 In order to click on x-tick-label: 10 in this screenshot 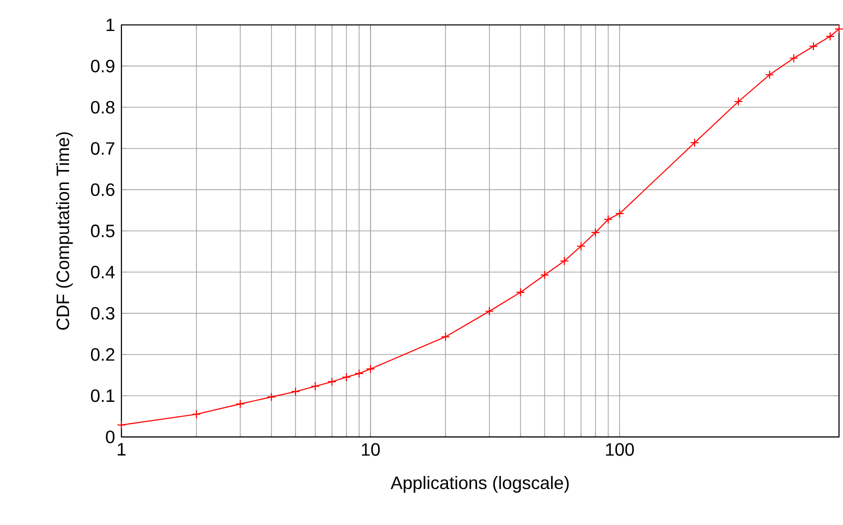, I will do `click(371, 449)`.